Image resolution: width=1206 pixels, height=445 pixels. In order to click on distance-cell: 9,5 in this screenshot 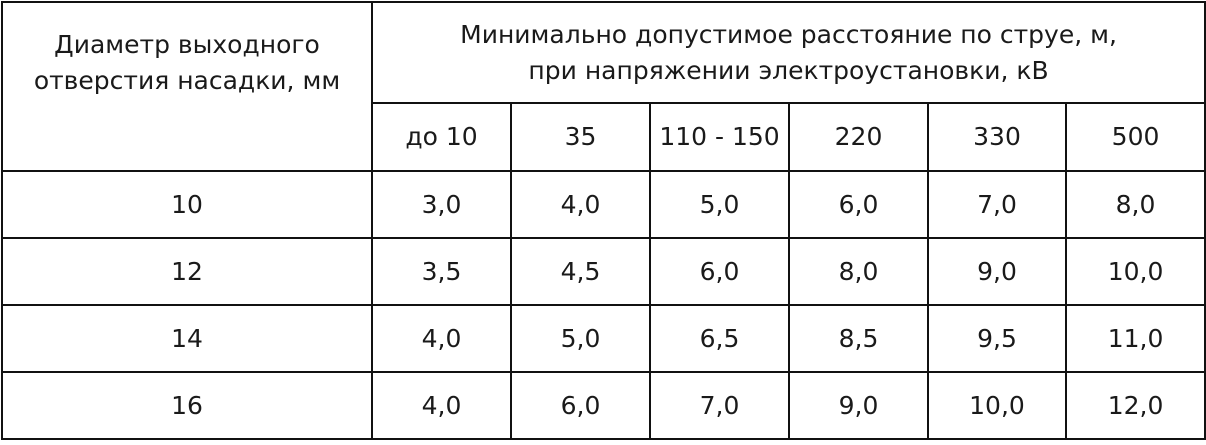, I will do `click(997, 338)`.